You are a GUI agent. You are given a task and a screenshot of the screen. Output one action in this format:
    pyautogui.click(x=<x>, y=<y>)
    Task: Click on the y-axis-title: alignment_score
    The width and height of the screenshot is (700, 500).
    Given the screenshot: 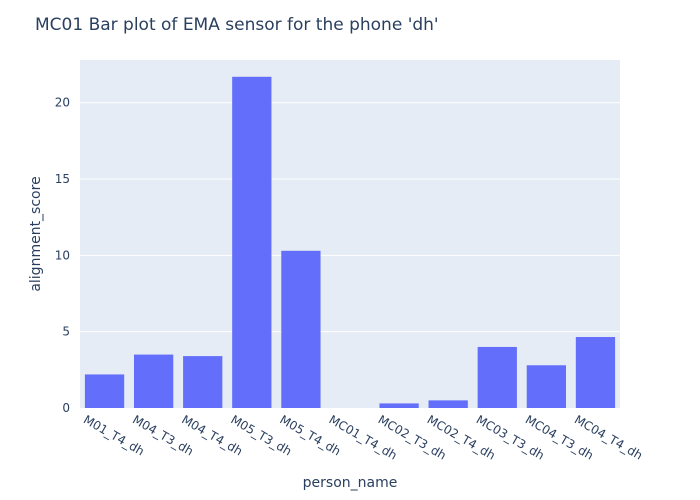 What is the action you would take?
    pyautogui.click(x=36, y=233)
    